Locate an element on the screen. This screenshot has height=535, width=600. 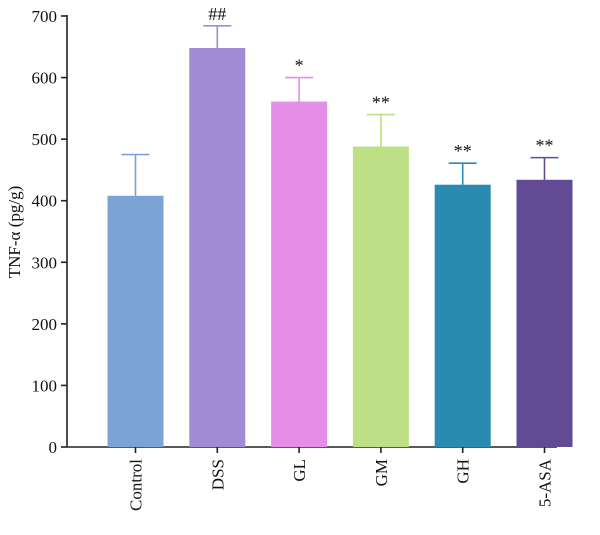
y-axis-label: TNF-α (pg/g) is located at coordinates (14, 232).